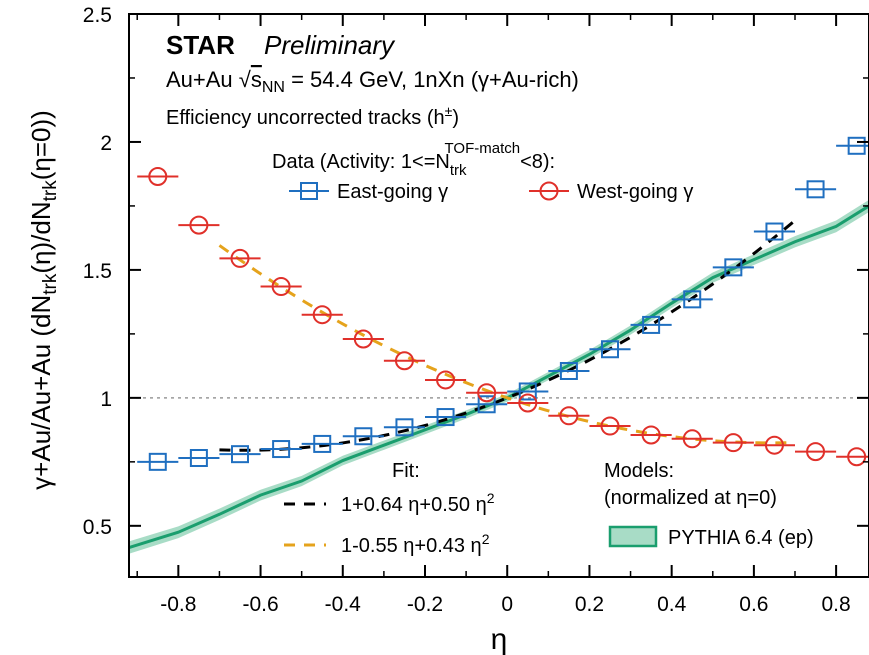 This screenshot has height=655, width=869. Describe the element at coordinates (672, 604) in the screenshot. I see `x-tick-label: 0.4` at that location.